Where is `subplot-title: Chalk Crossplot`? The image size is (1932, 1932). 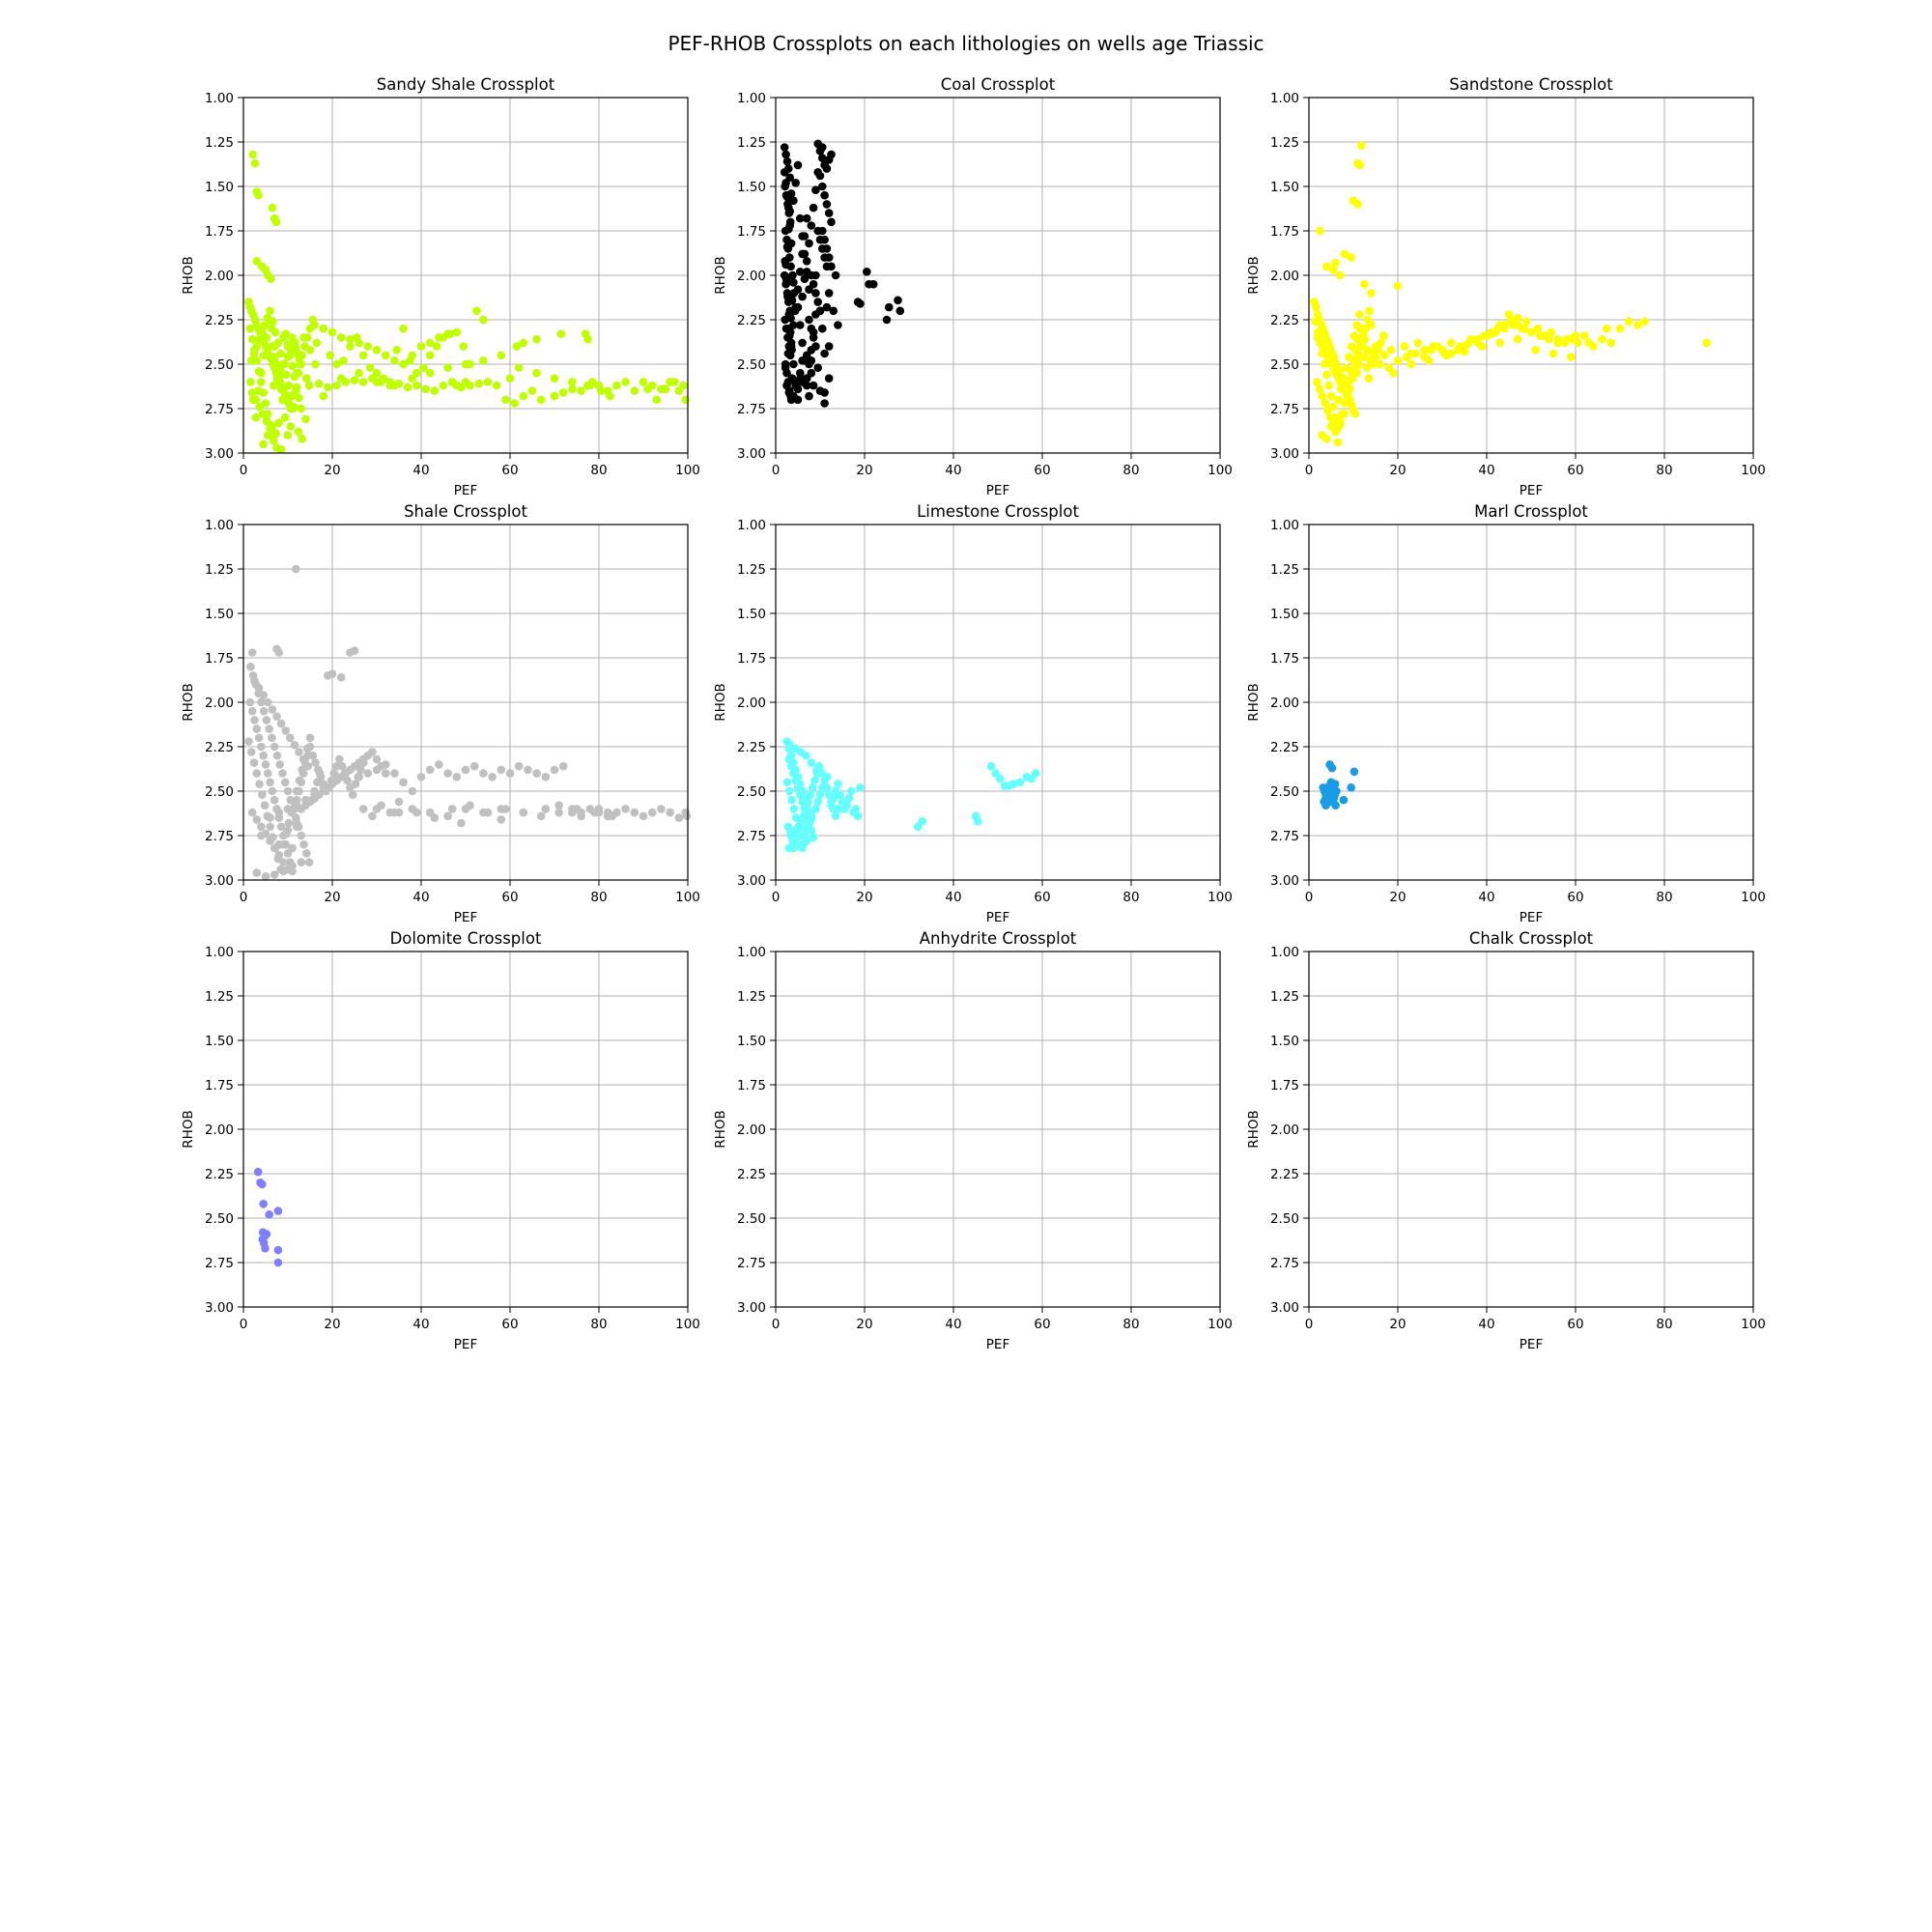 subplot-title: Chalk Crossplot is located at coordinates (1531, 938).